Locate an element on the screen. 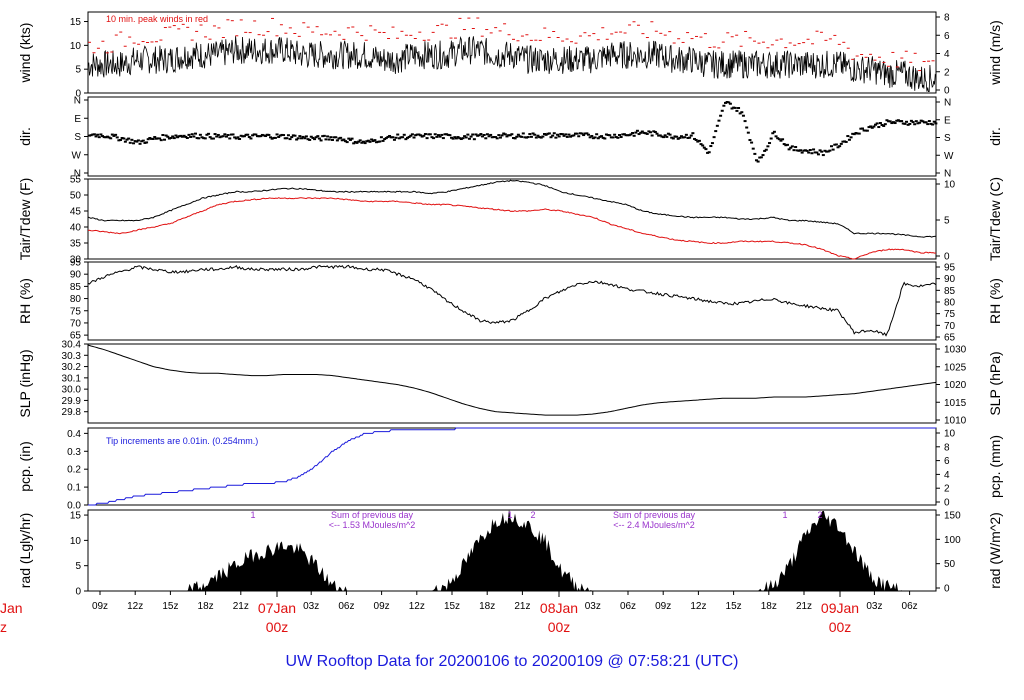 This screenshot has height=700, width=1024. panel-rh-ytick-label: 85 is located at coordinates (76, 287).